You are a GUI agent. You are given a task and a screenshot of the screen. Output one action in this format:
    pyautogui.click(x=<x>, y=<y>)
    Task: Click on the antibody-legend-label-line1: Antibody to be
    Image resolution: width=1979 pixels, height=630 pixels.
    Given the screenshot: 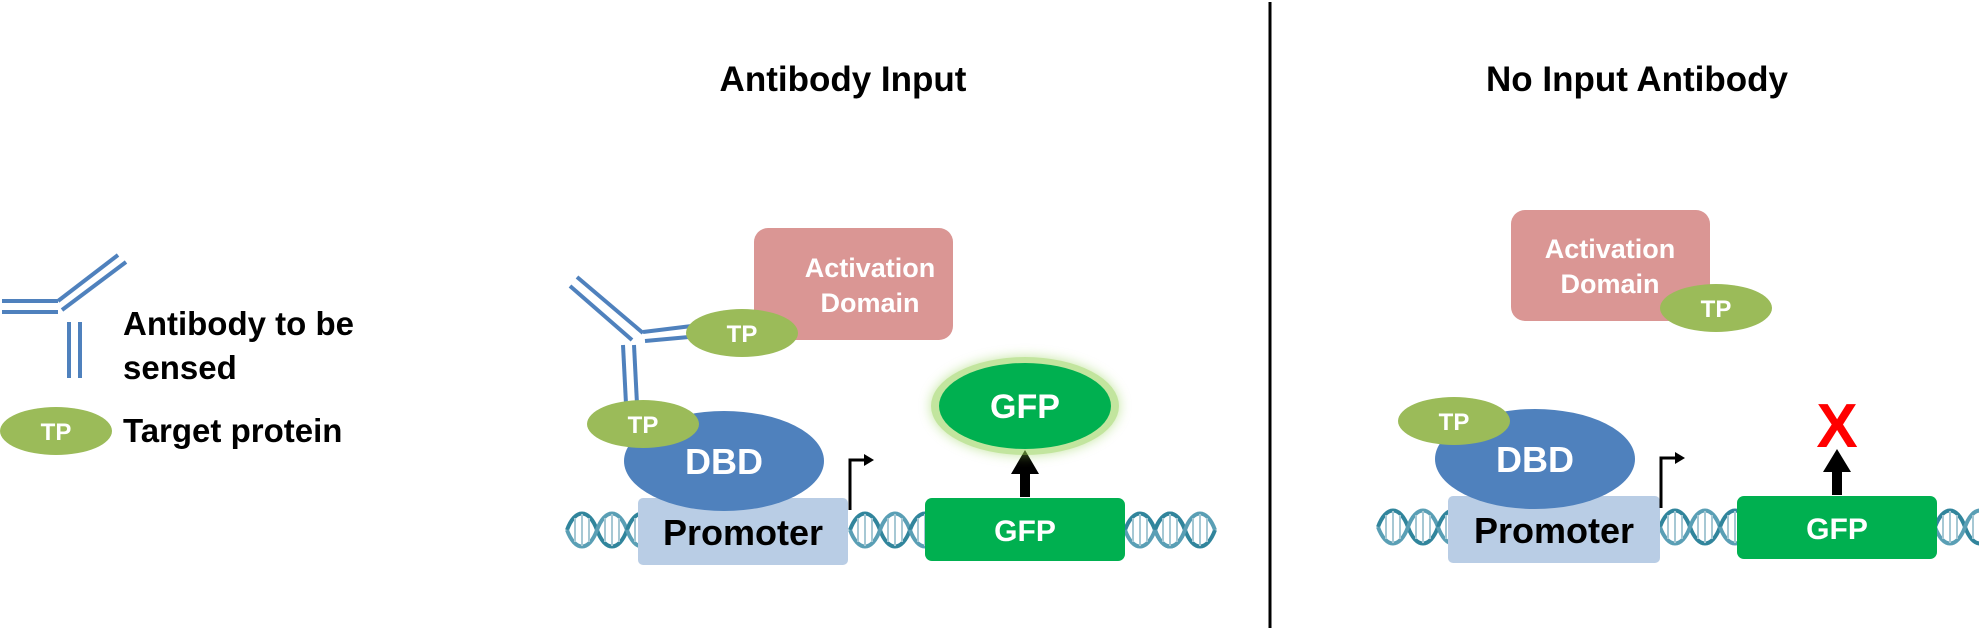 What is the action you would take?
    pyautogui.click(x=238, y=323)
    